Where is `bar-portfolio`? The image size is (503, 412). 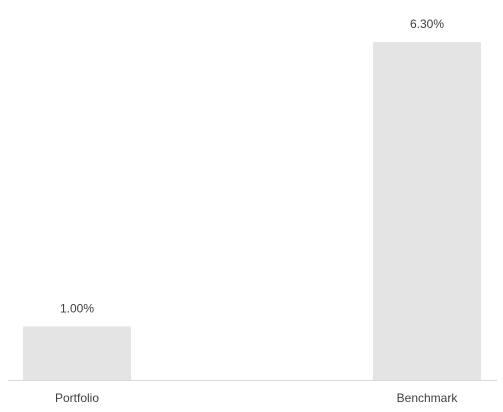
bar-portfolio is located at coordinates (77, 353).